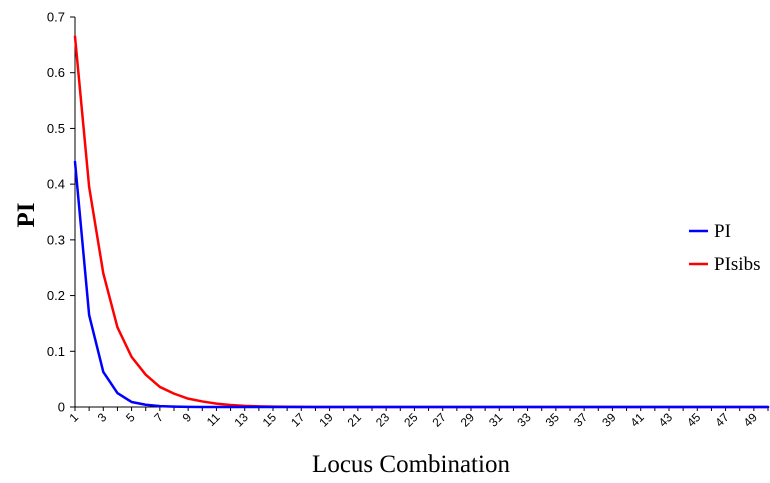 The image size is (770, 483). I want to click on x-tick-label: 45, so click(694, 420).